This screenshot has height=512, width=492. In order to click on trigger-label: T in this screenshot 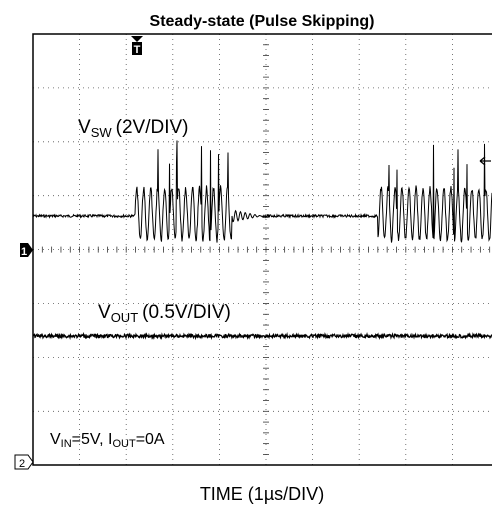, I will do `click(137, 50)`.